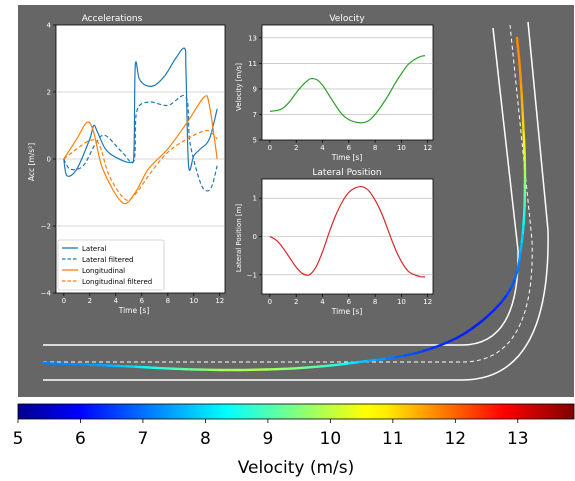 This screenshot has height=481, width=575. I want to click on colorbar-tick-label: 5, so click(18, 439).